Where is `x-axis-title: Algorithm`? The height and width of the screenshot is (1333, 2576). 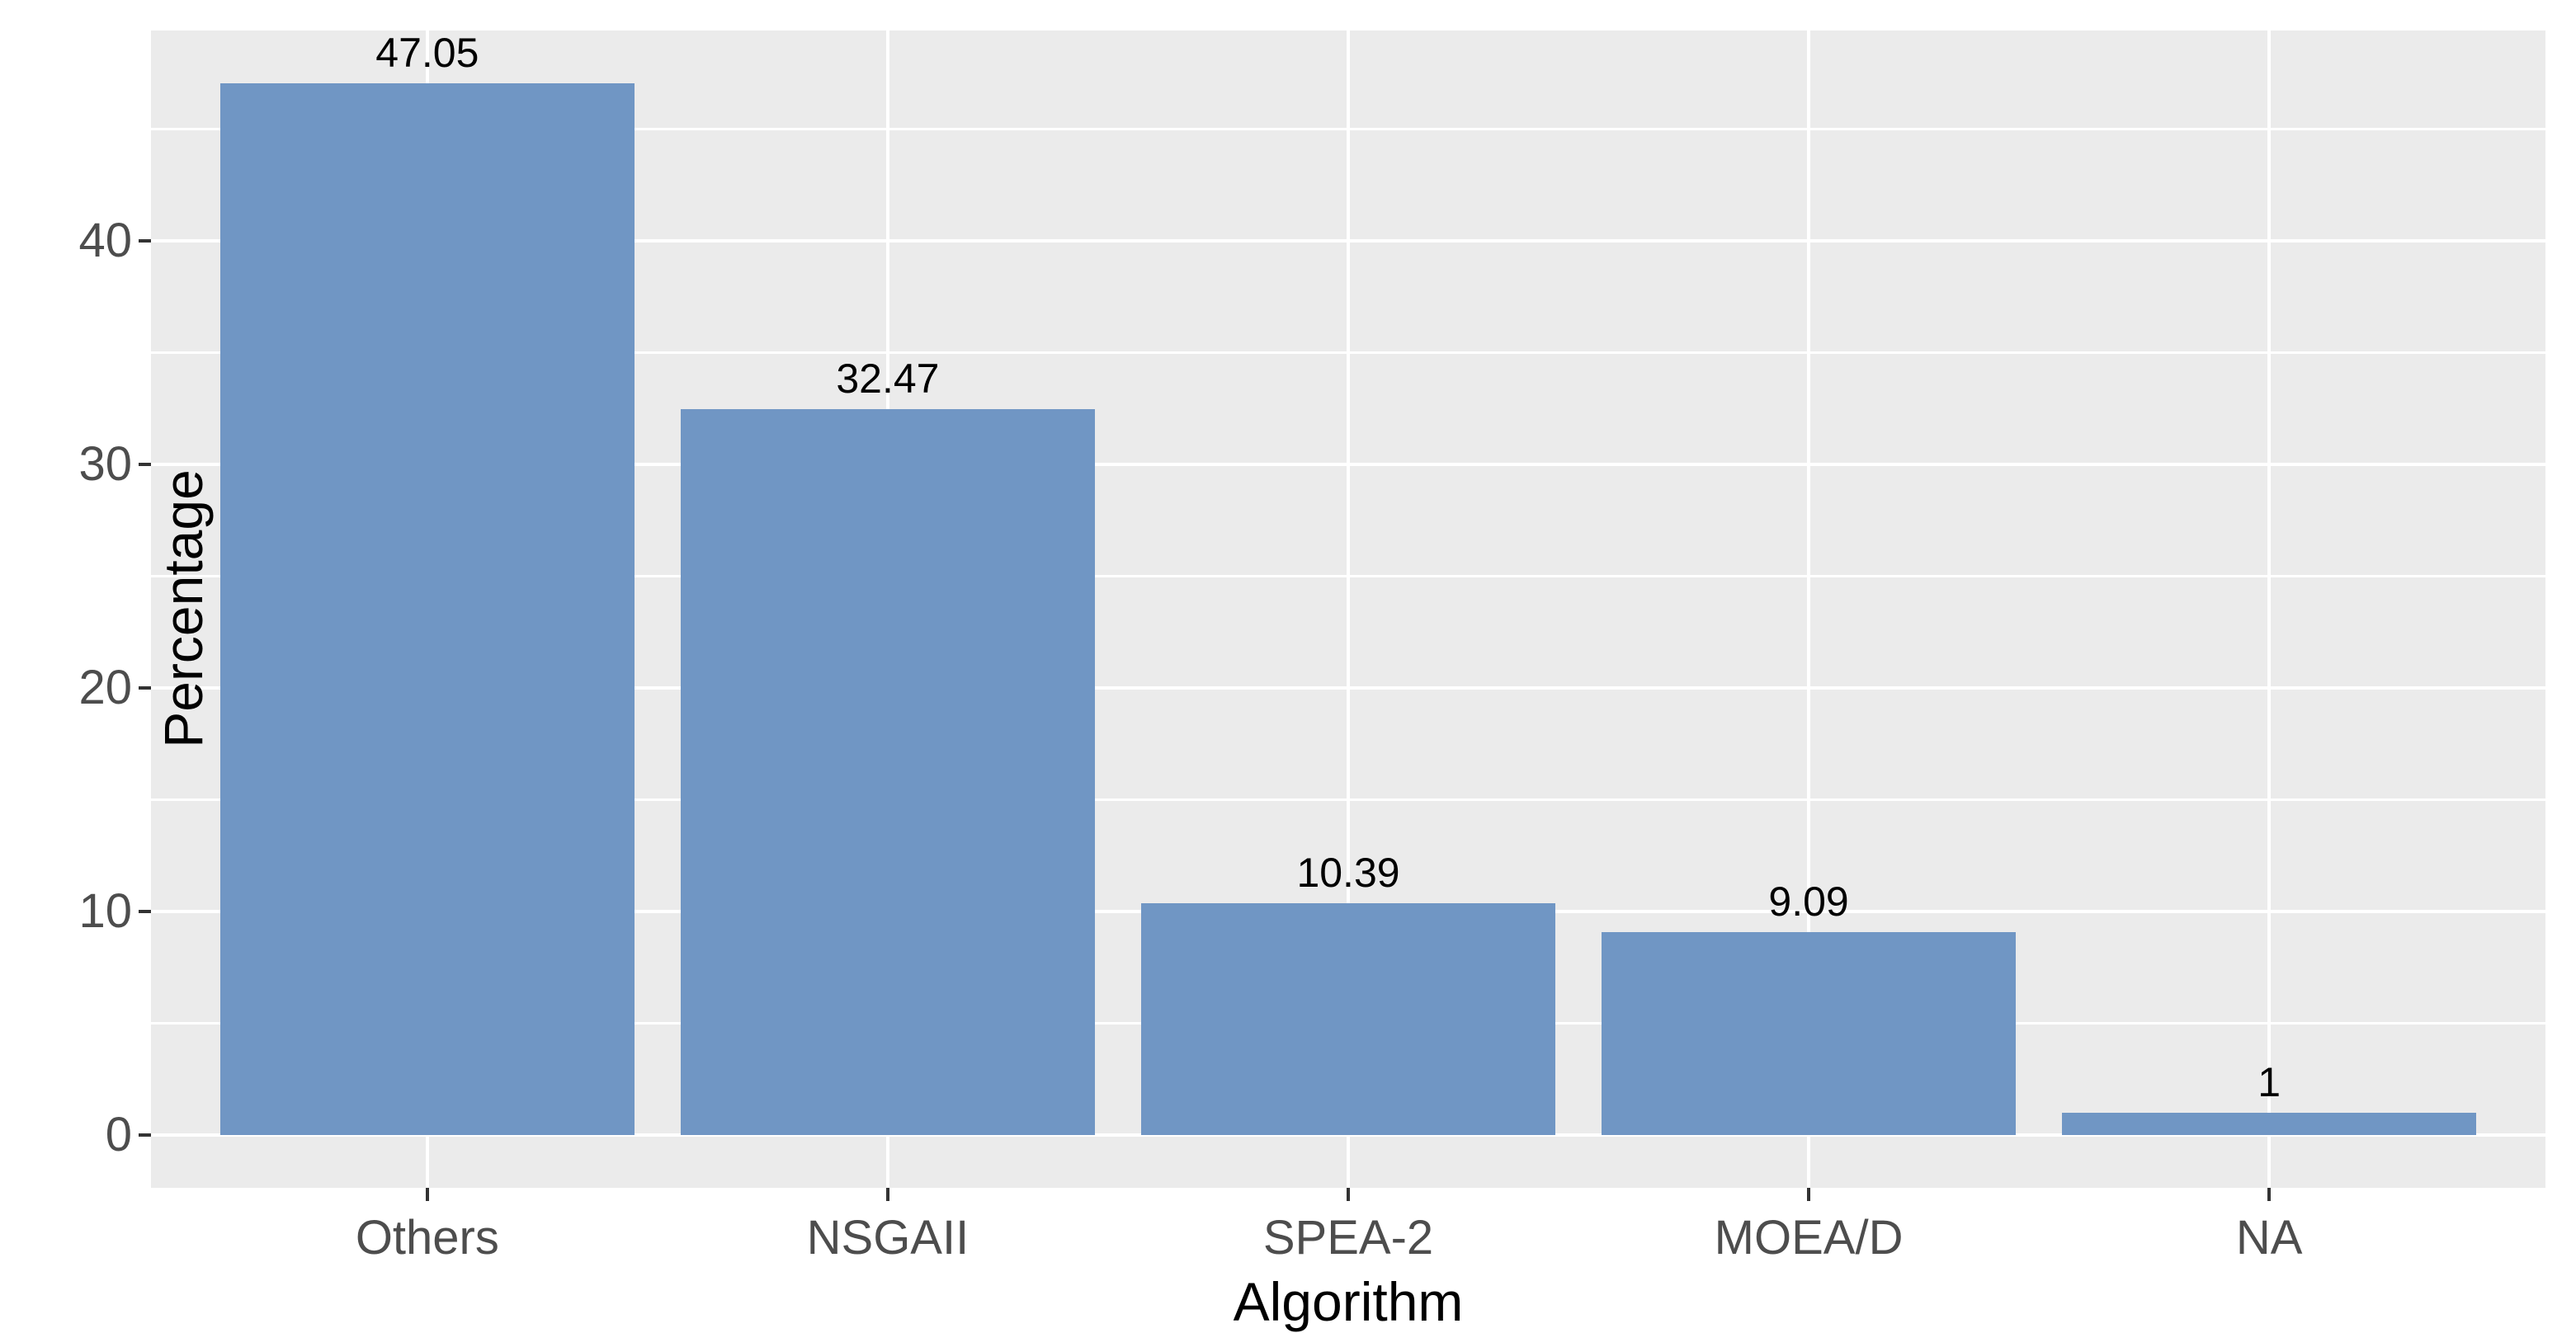 x-axis-title: Algorithm is located at coordinates (1348, 1301).